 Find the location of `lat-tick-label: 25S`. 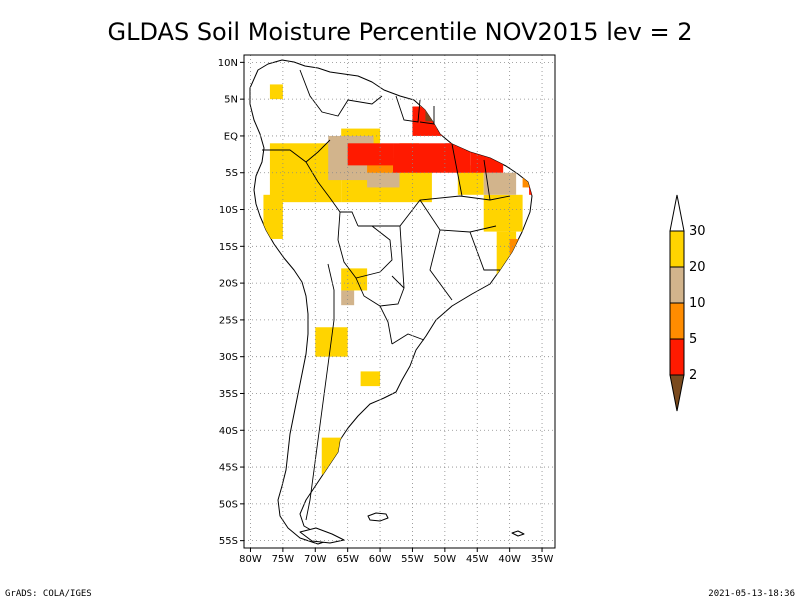

lat-tick-label: 25S is located at coordinates (228, 320).